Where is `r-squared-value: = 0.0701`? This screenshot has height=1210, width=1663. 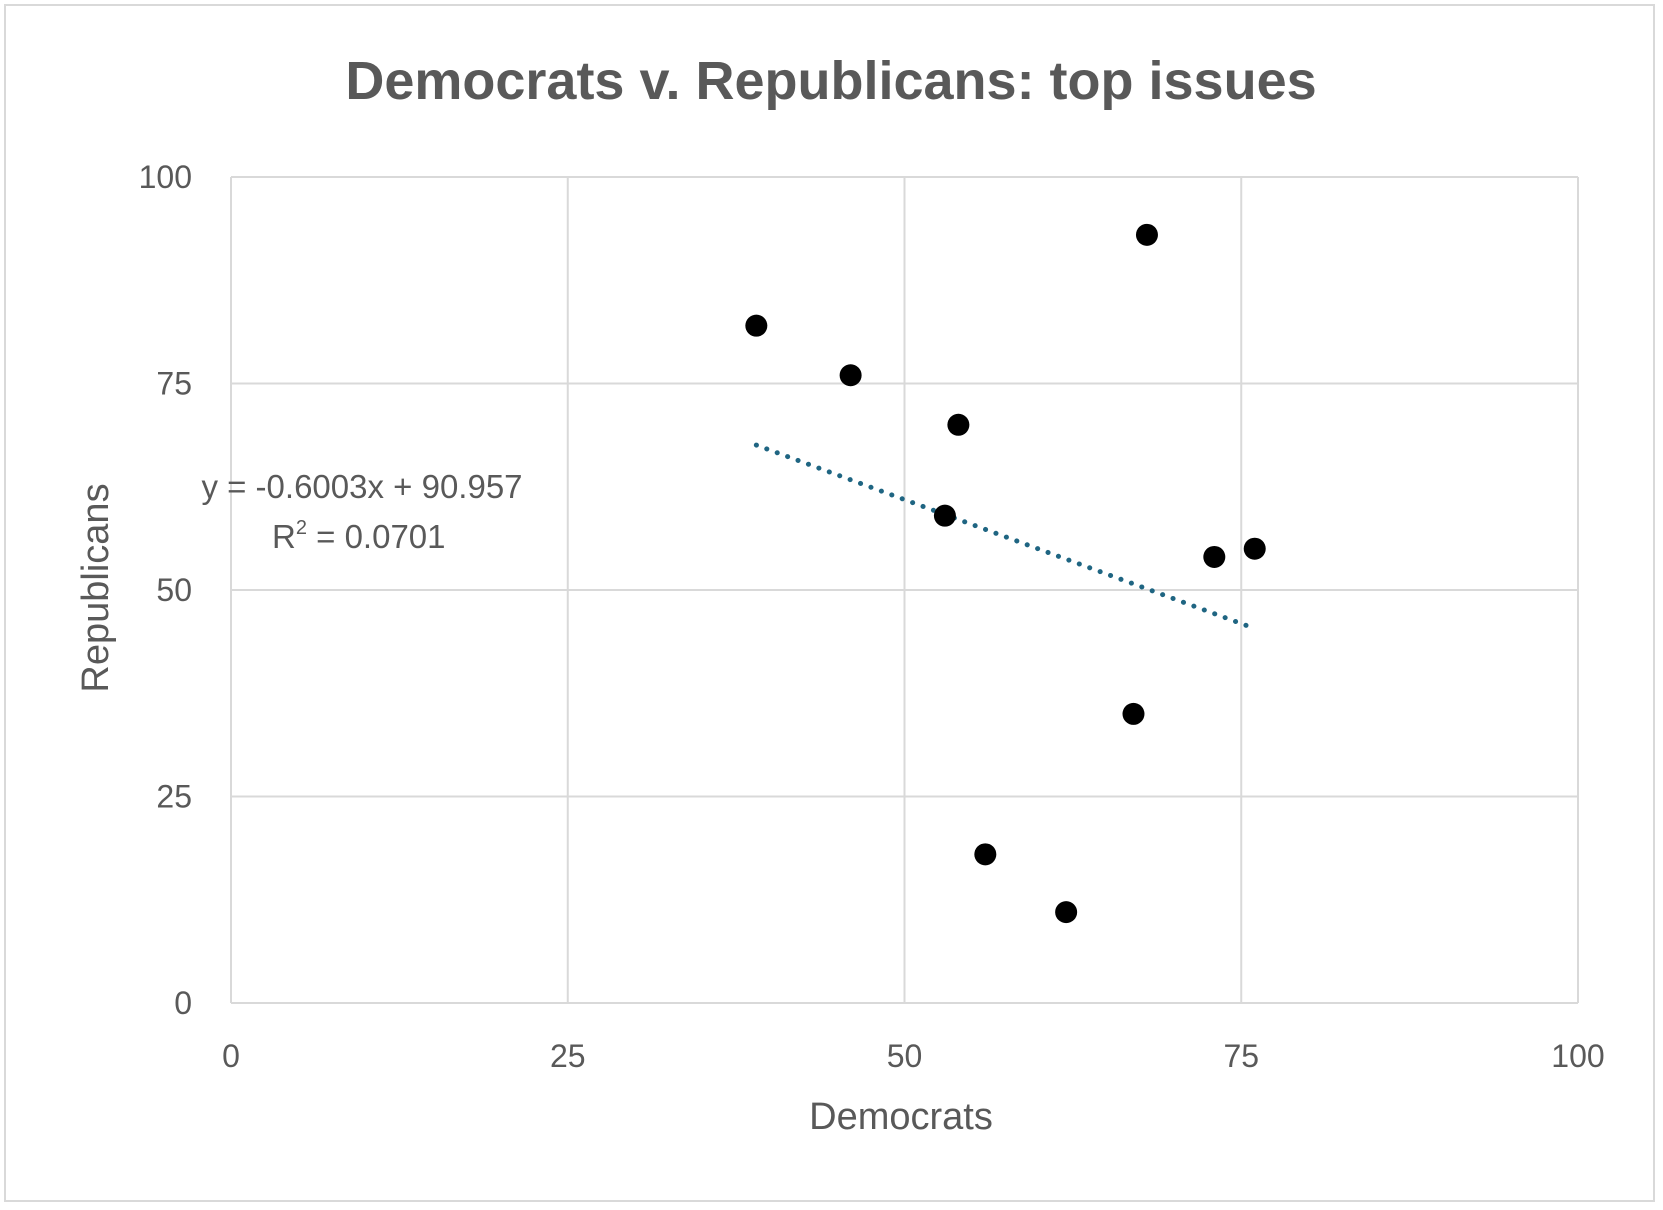 r-squared-value: = 0.0701 is located at coordinates (376, 536).